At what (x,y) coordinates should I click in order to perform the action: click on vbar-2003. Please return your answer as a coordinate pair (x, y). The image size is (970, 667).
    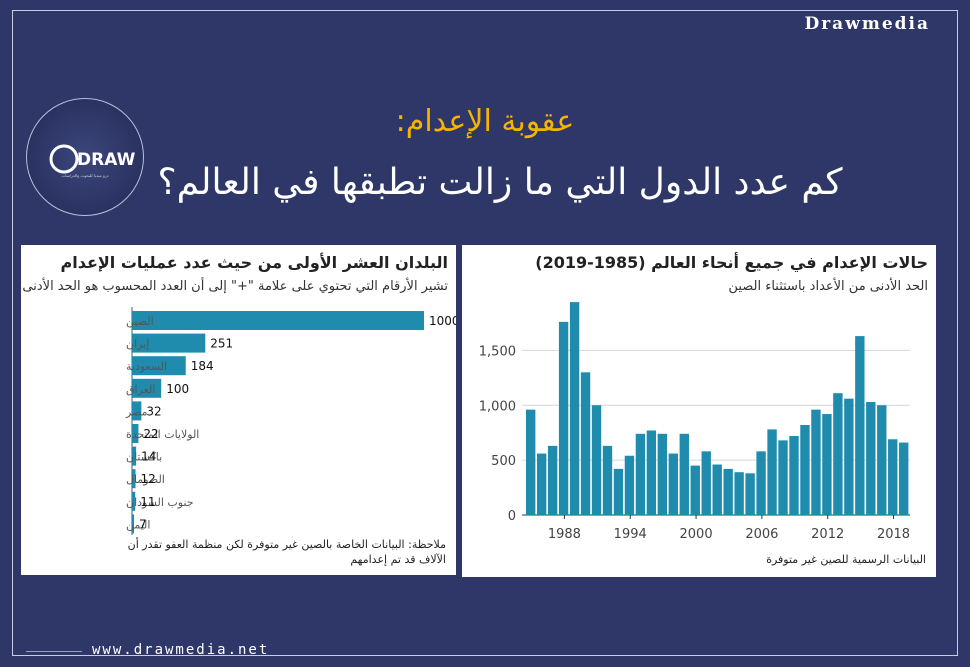
    Looking at the image, I should click on (728, 491).